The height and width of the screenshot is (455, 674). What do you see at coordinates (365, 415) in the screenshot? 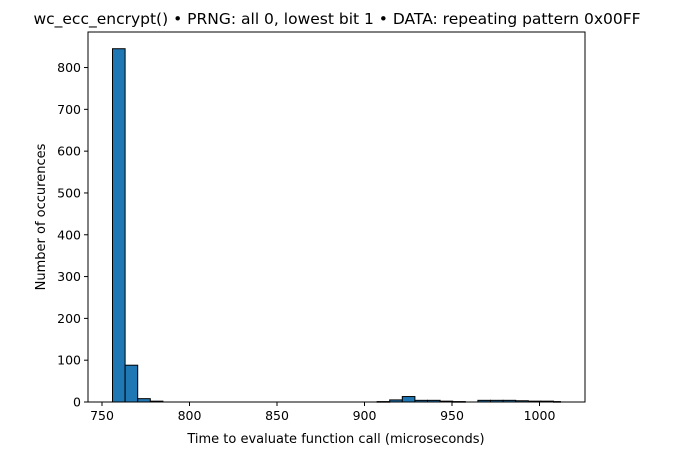
I see `x-tick-label: 900` at bounding box center [365, 415].